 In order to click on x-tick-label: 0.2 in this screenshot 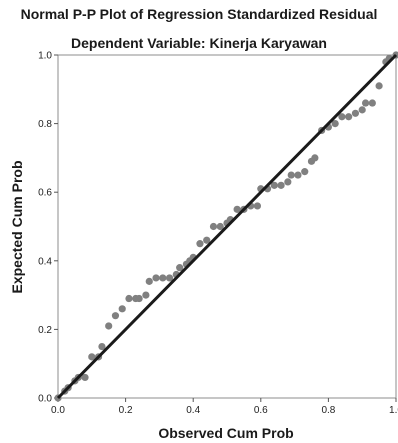, I will do `click(126, 410)`.